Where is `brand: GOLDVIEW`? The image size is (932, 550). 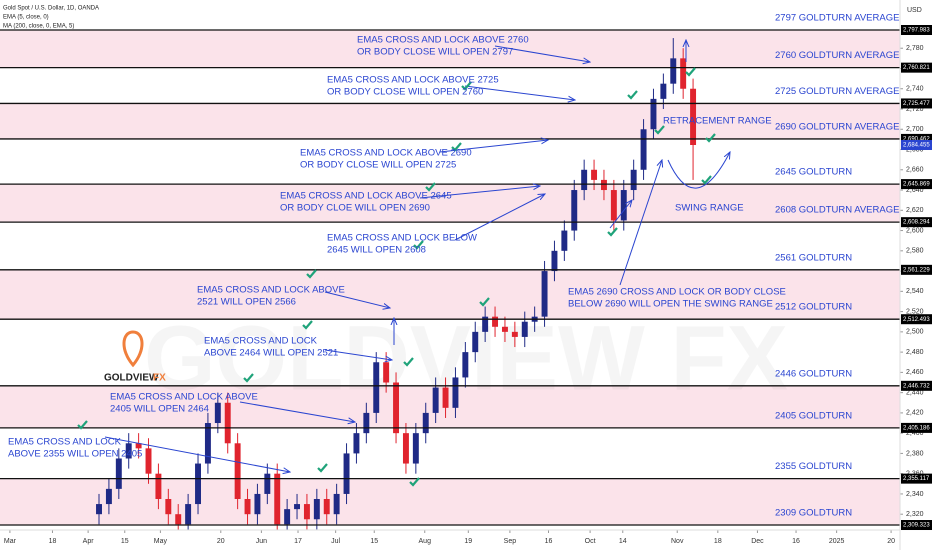 brand: GOLDVIEW is located at coordinates (131, 378).